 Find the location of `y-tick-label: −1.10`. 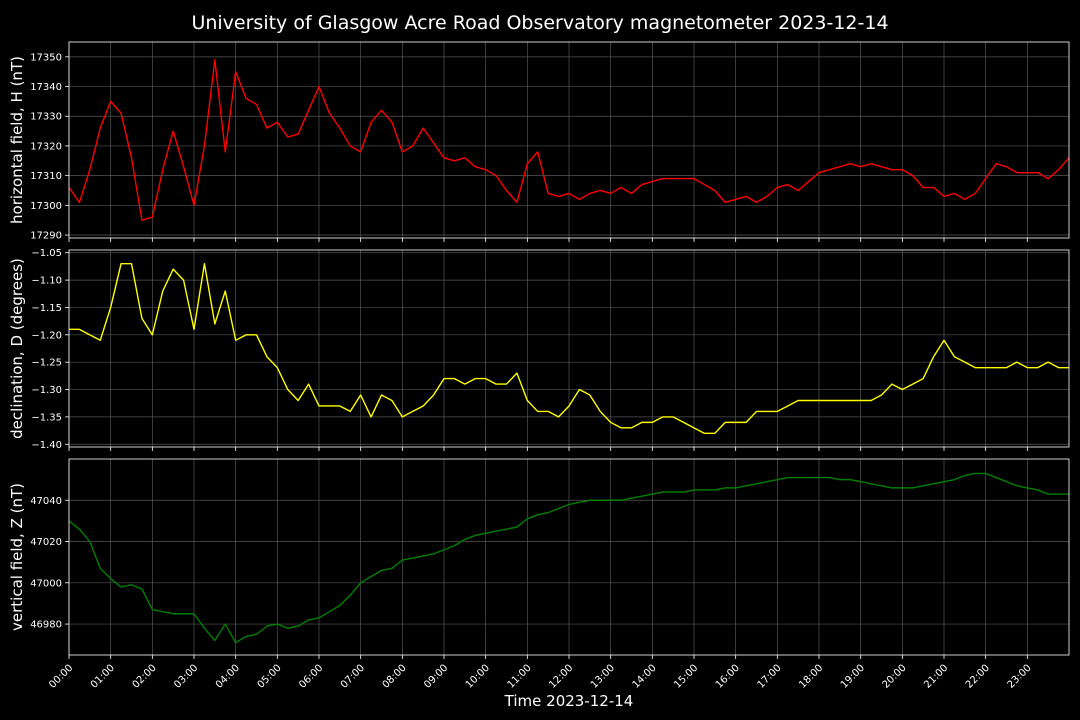

y-tick-label: −1.10 is located at coordinates (46, 281).